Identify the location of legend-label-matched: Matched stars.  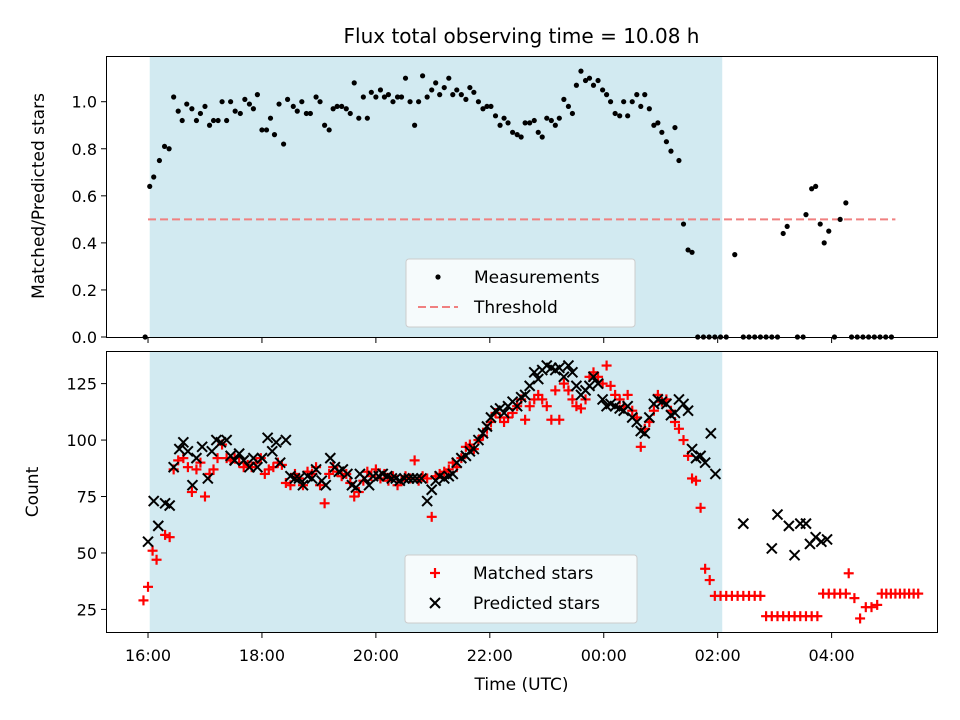
(533, 574).